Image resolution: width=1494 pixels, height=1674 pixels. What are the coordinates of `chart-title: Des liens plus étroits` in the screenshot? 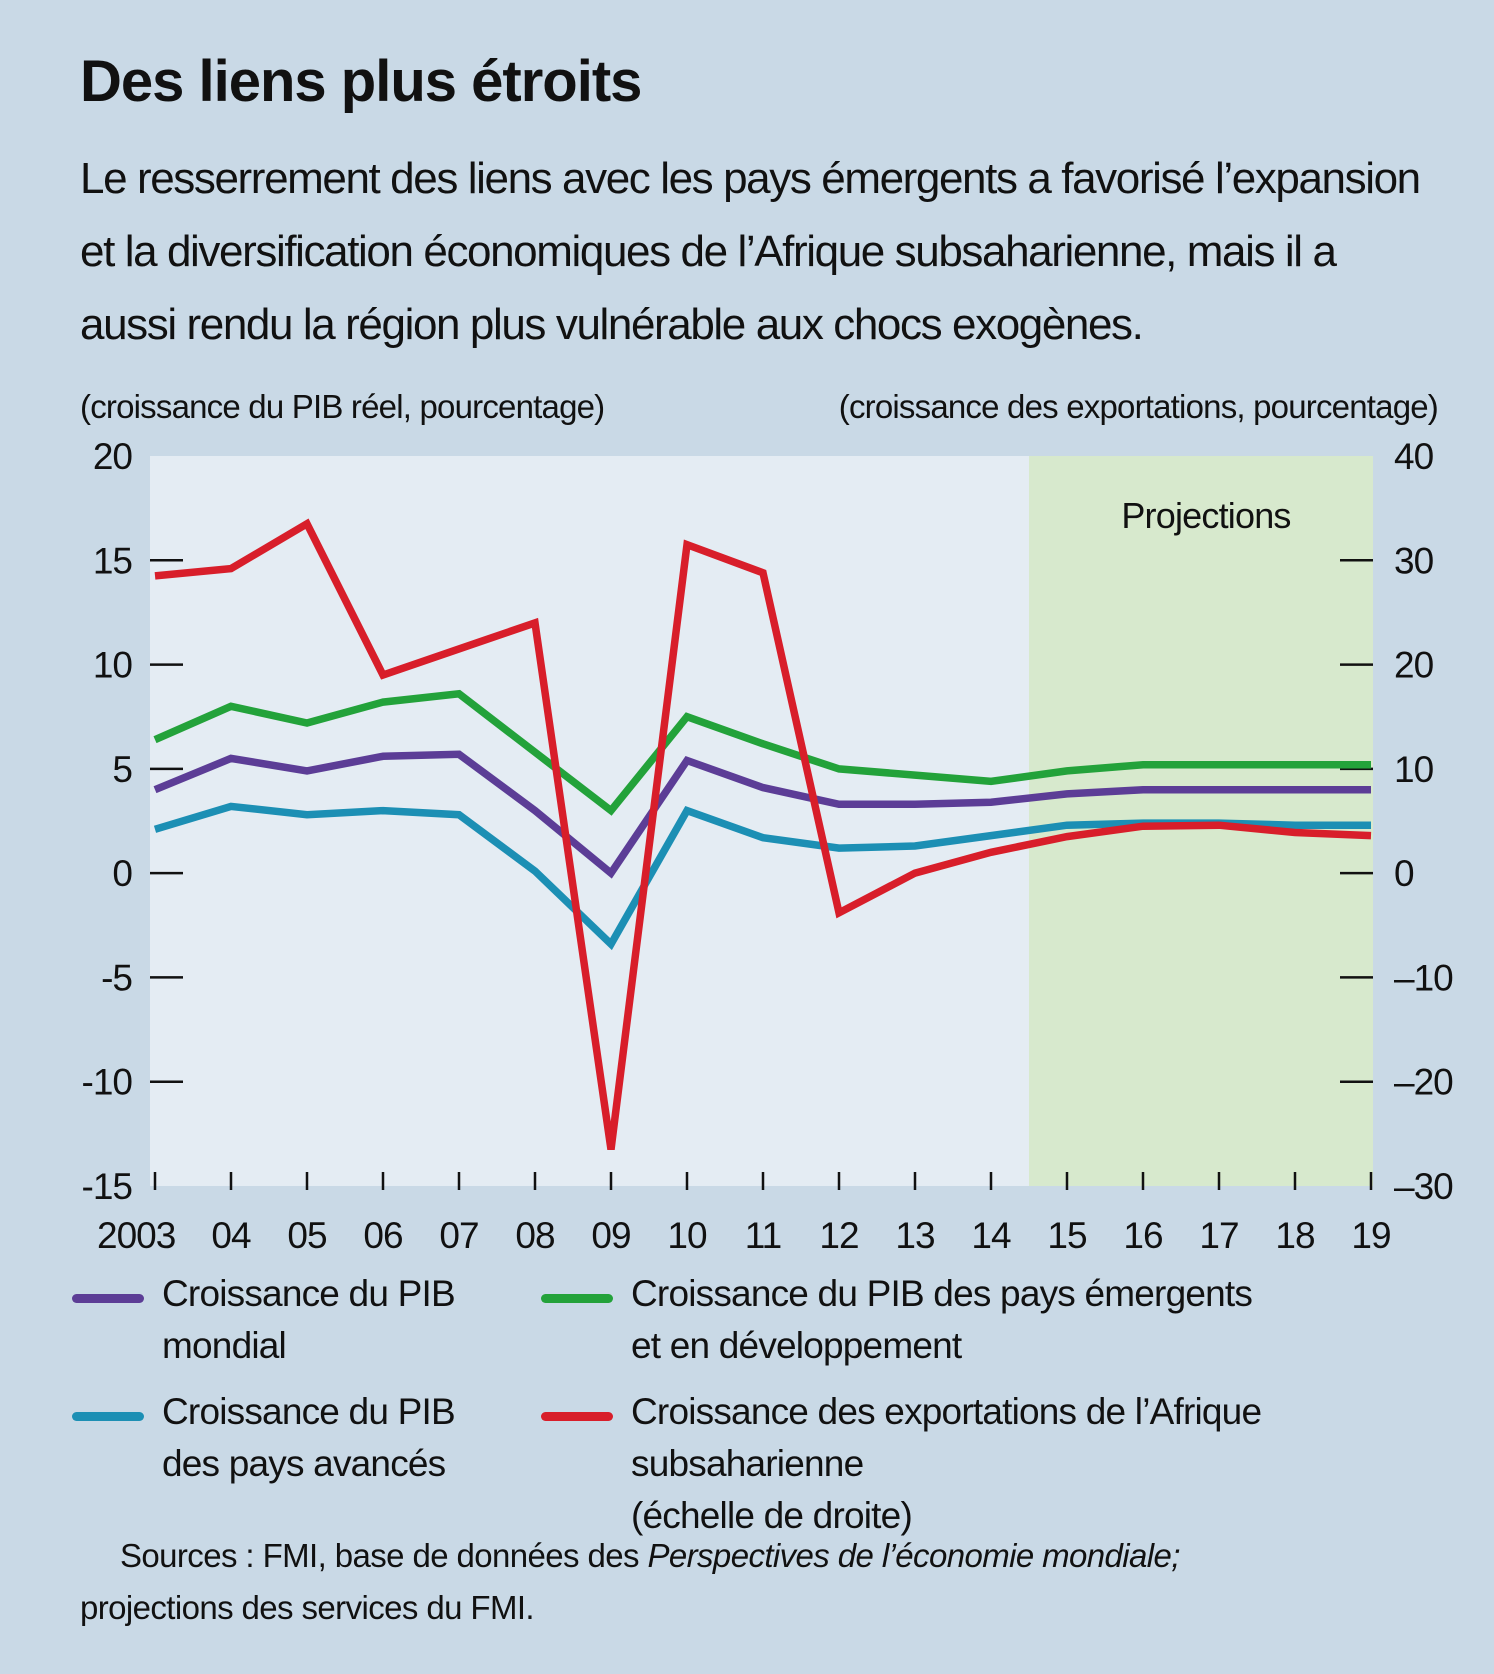 It's located at (361, 81).